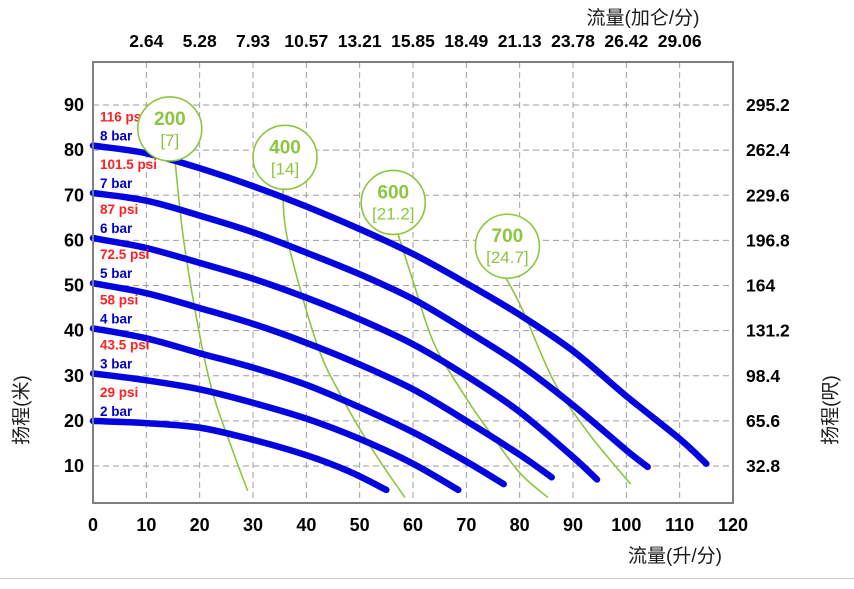 This screenshot has height=589, width=854. What do you see at coordinates (285, 147) in the screenshot?
I see `air-label-value: 400` at bounding box center [285, 147].